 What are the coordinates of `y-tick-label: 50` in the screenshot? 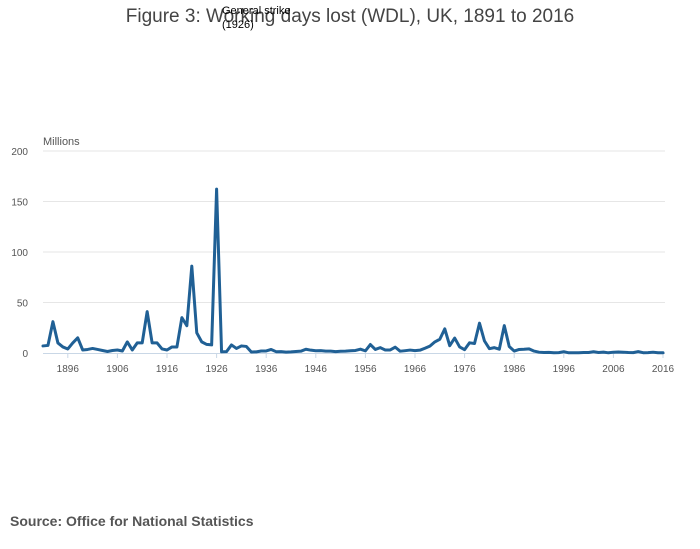 It's located at (23, 304).